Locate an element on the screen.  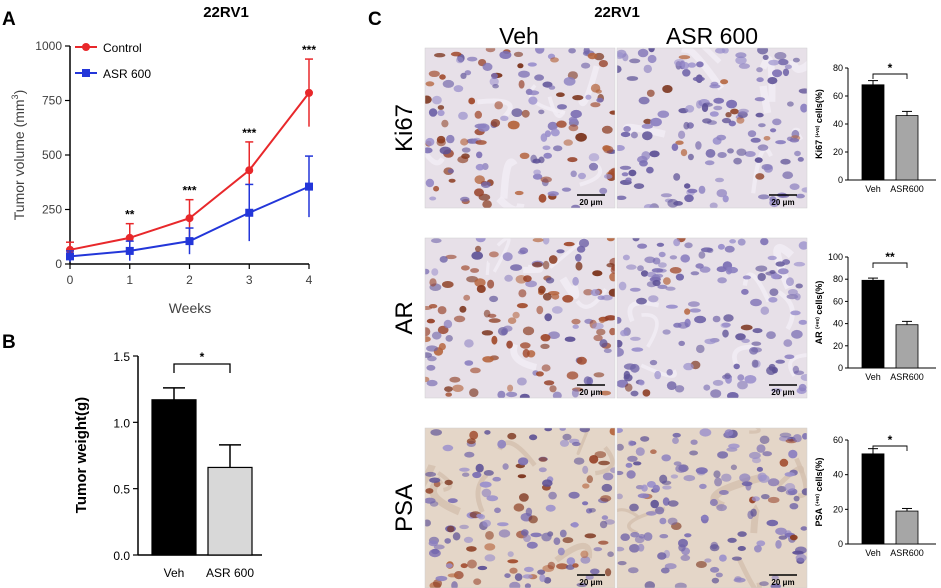
significance-marker: ** is located at coordinates (130, 215).